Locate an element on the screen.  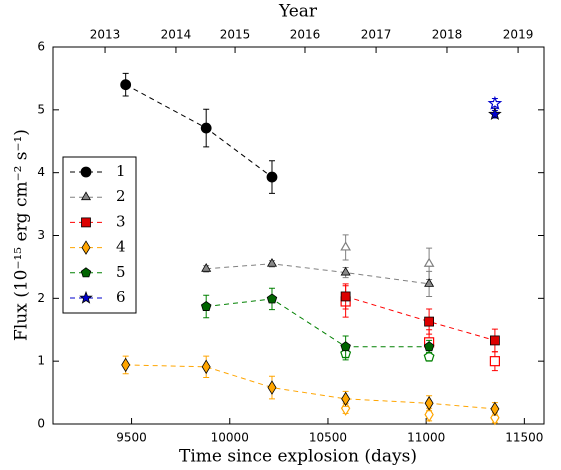
x-tick-label: 11500 is located at coordinates (524, 438).